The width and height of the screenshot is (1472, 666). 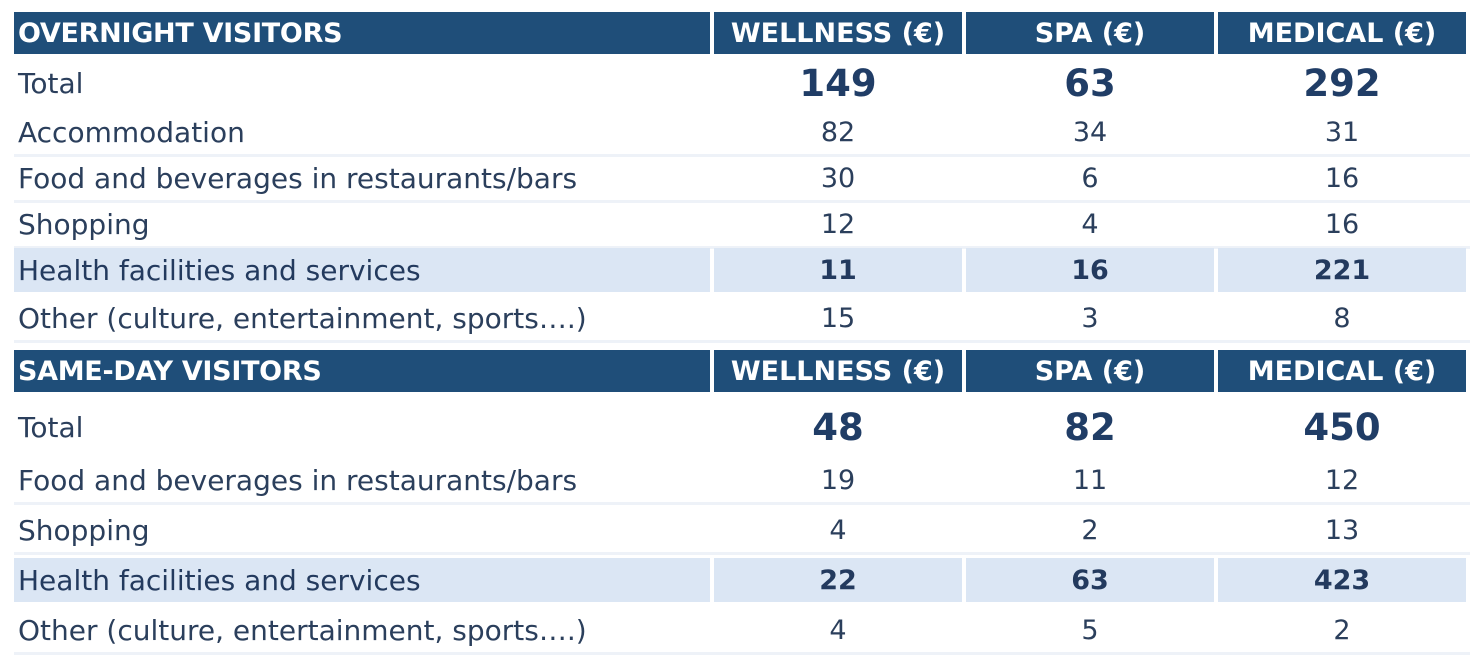 I want to click on cell-value: 34, so click(x=1090, y=132).